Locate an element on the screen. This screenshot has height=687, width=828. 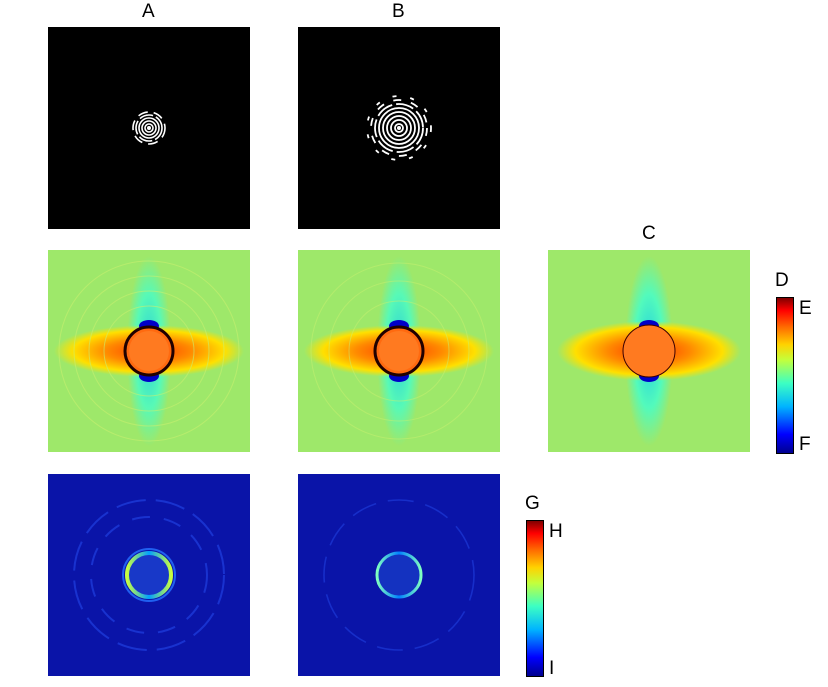
colorbar-bottom-title: G is located at coordinates (532, 503).